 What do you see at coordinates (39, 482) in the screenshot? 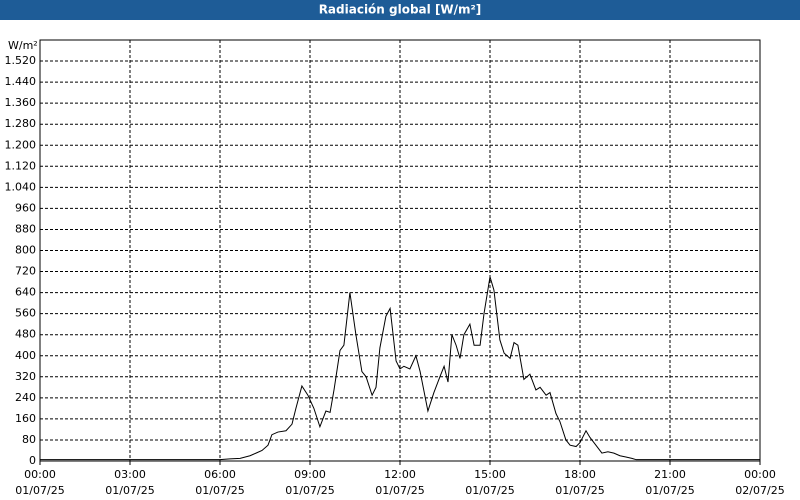
I see `x-tick-label: 00:00 01/07/25` at bounding box center [39, 482].